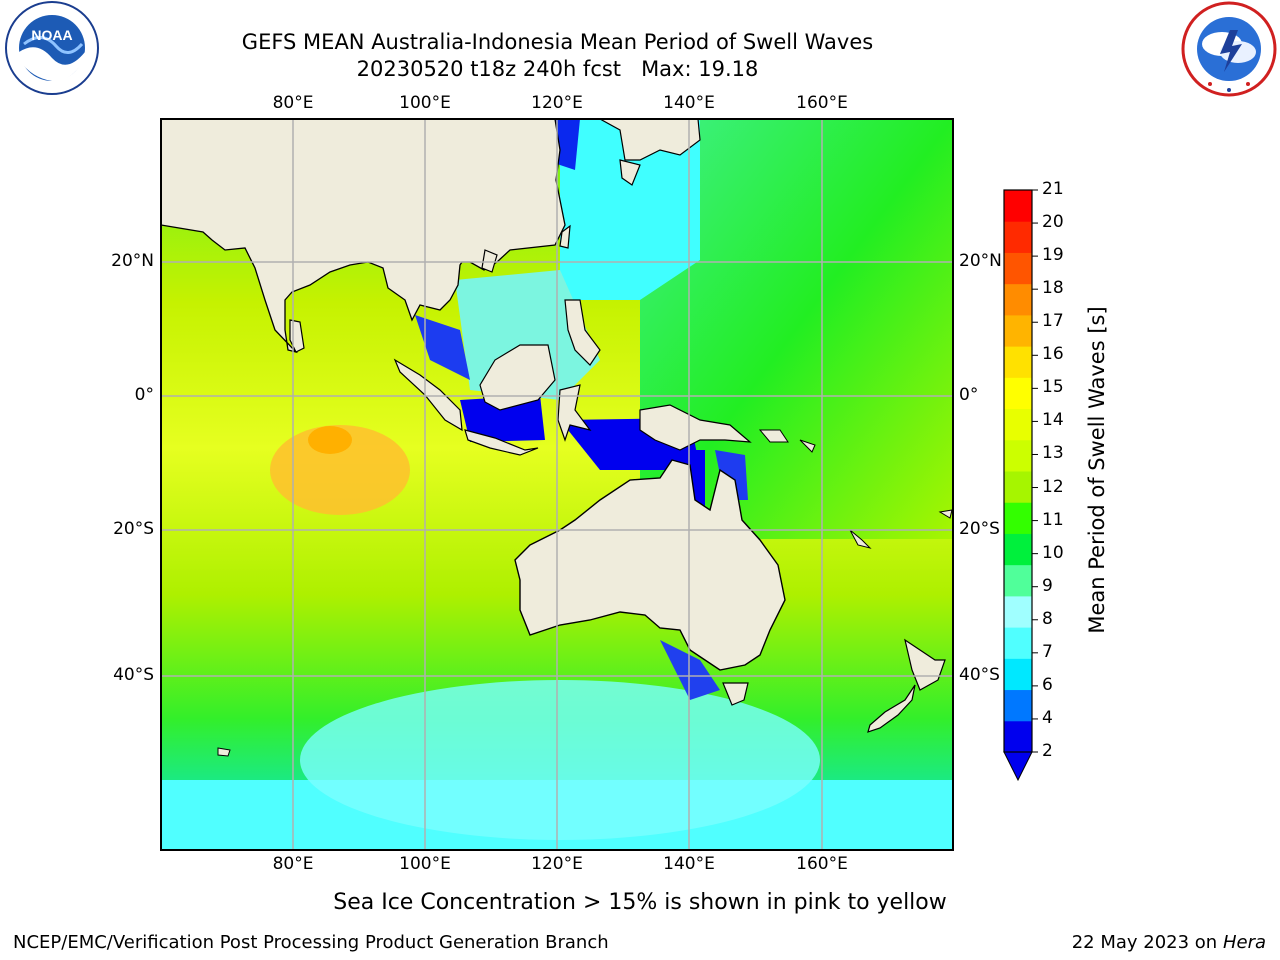 The height and width of the screenshot is (960, 1280). I want to click on new-guinea, so click(695, 427).